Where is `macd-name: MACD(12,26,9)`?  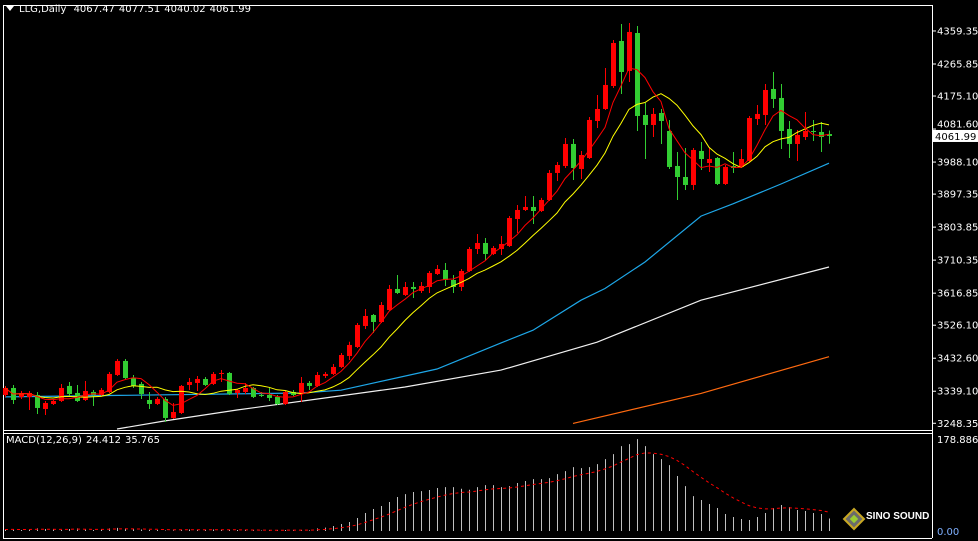 macd-name: MACD(12,26,9) is located at coordinates (44, 440).